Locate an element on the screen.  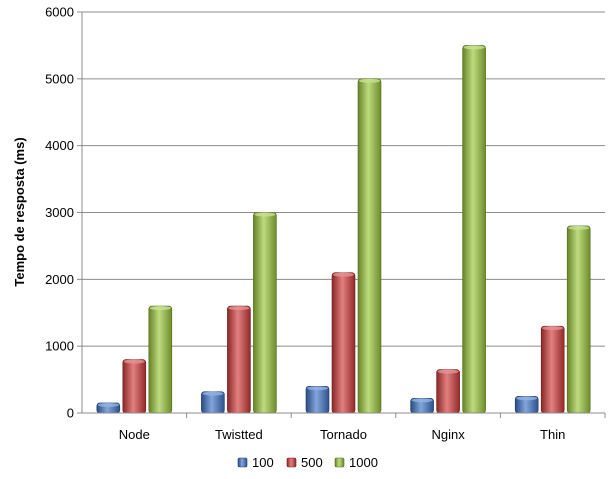
x-tick-label: Twistted is located at coordinates (239, 434).